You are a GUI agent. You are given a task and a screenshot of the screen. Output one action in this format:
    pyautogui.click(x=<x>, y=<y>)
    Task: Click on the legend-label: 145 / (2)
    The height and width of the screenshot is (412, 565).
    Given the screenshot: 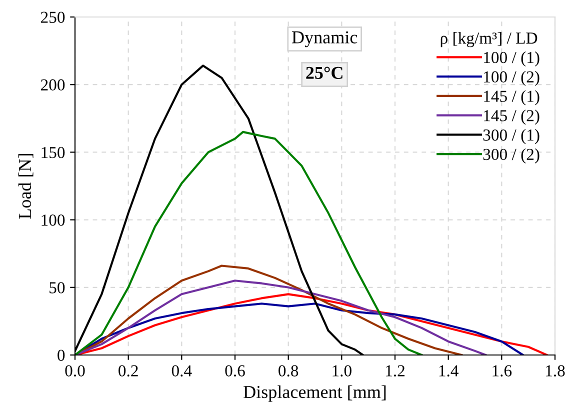 What is the action you would take?
    pyautogui.click(x=512, y=117)
    